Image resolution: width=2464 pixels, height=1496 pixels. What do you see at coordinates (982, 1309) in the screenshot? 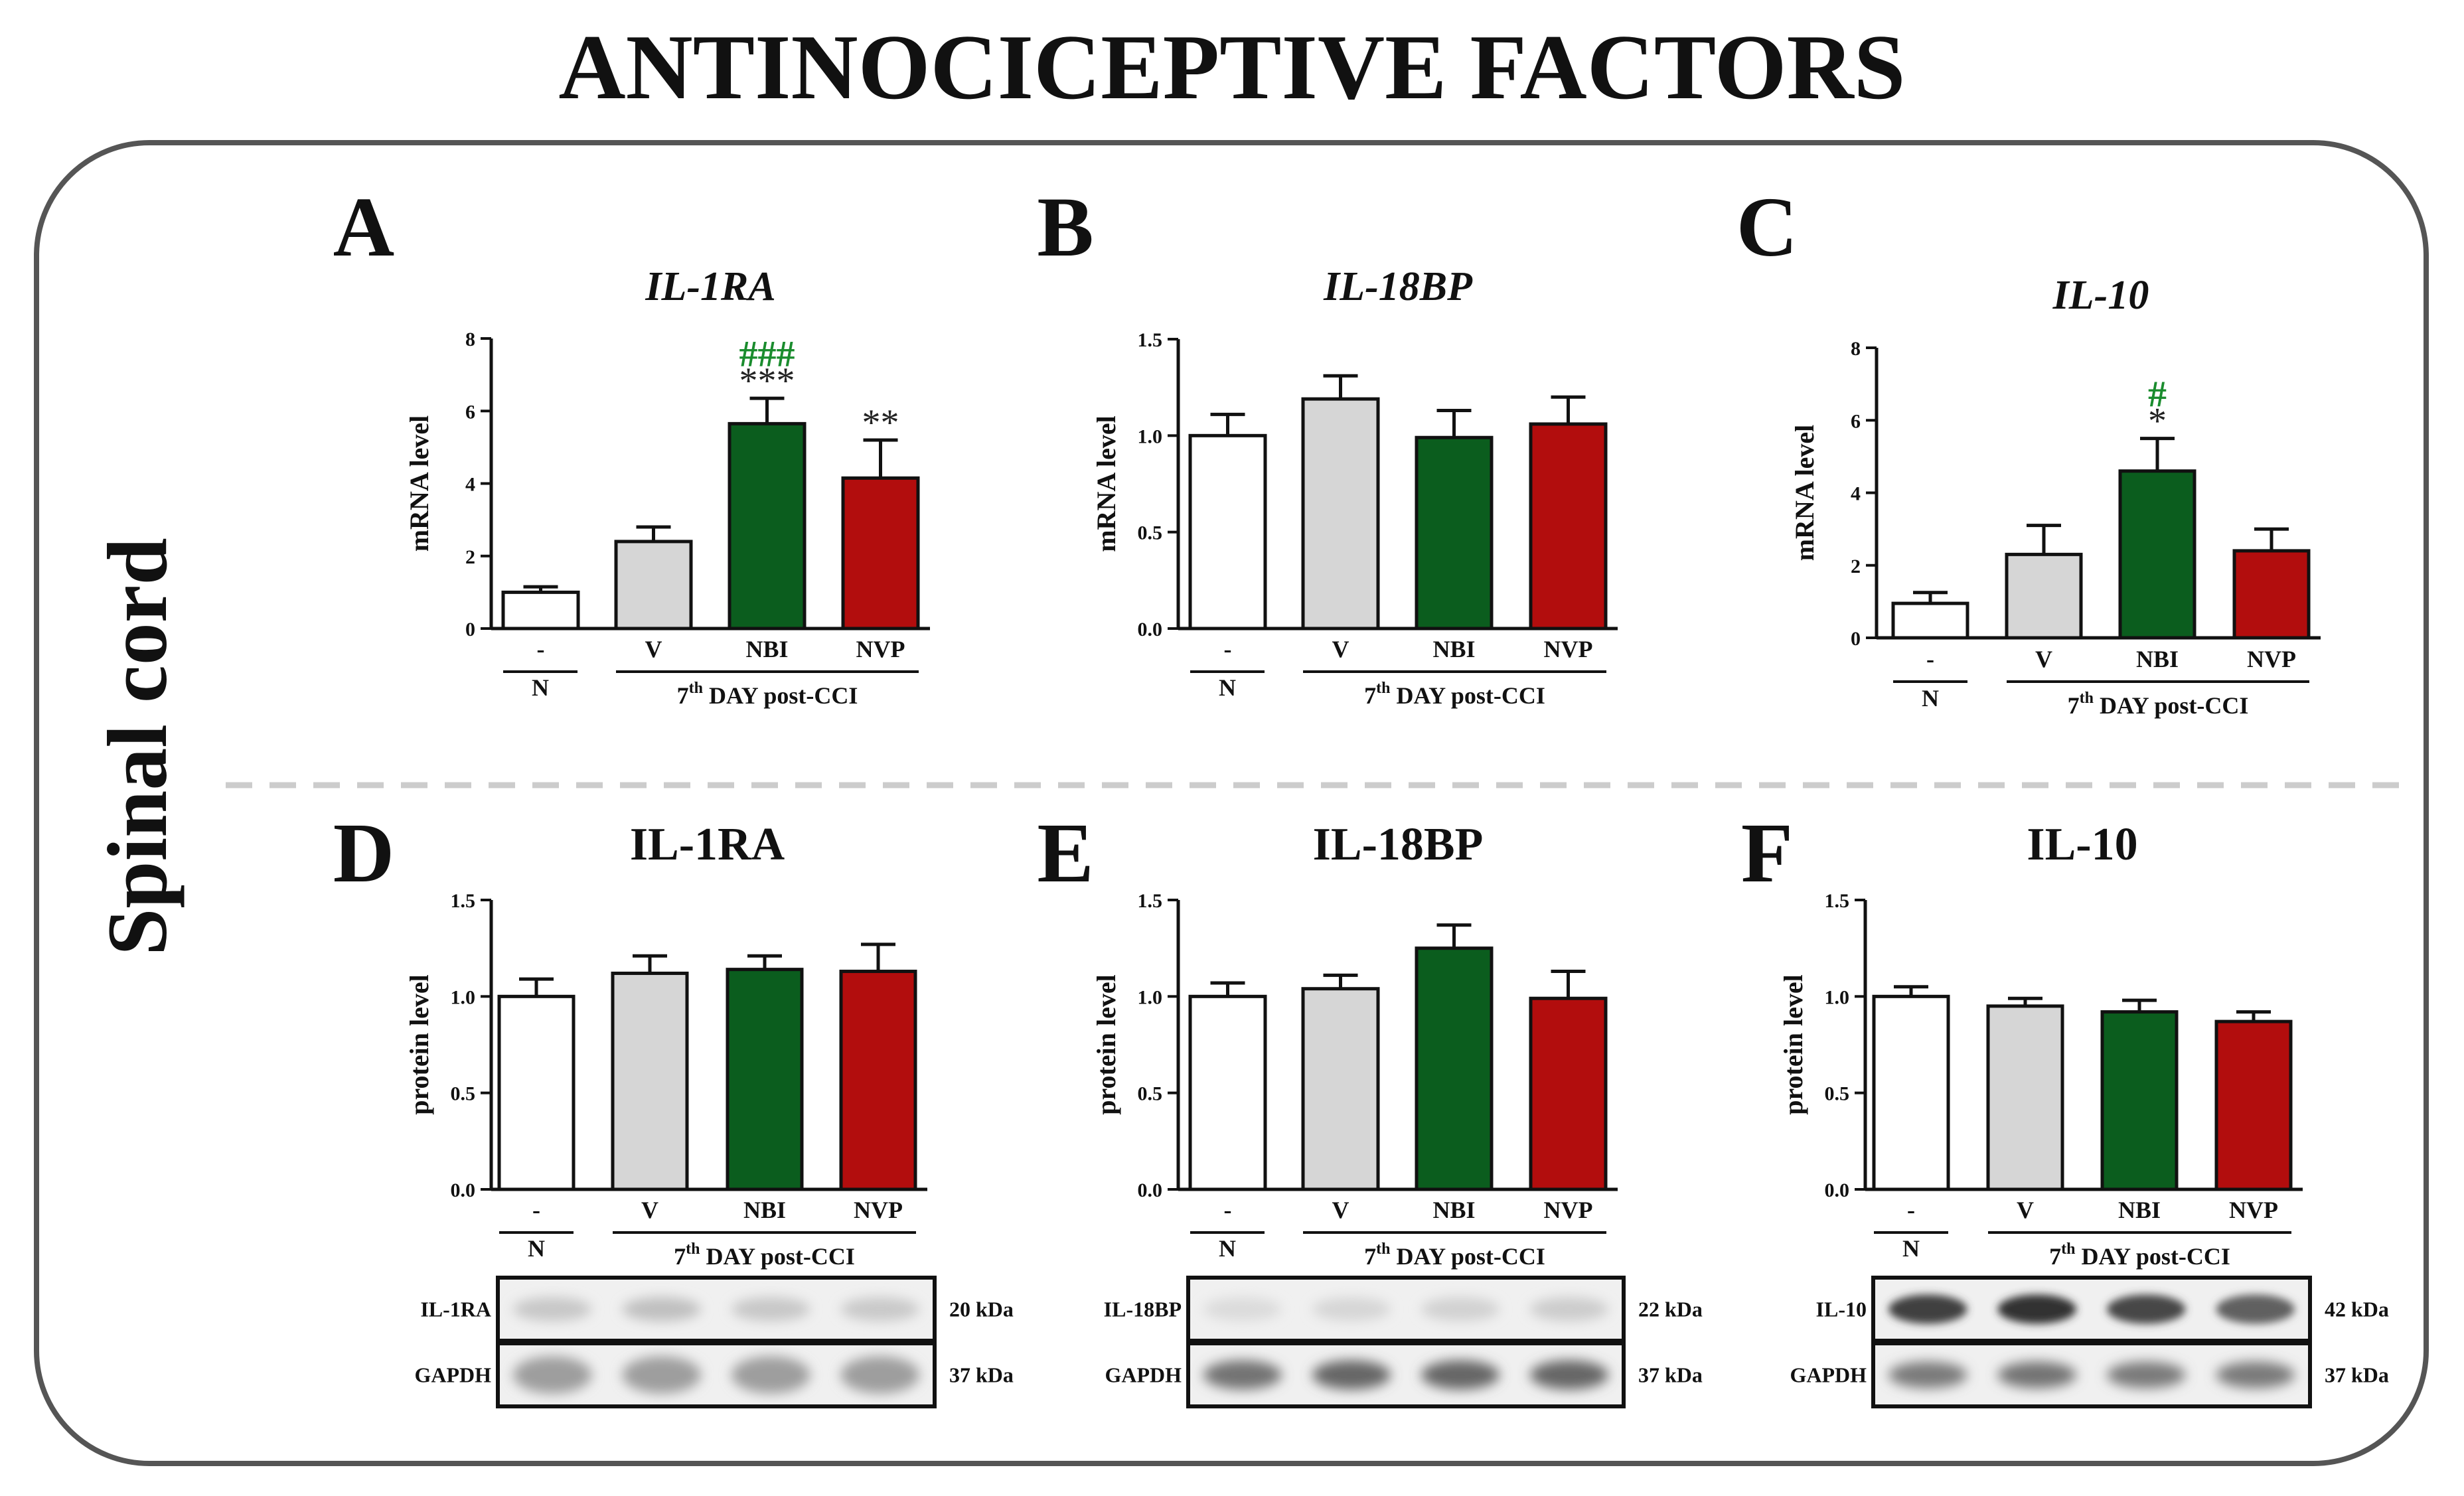
I see `blot-kda-protein: 20 kDa` at bounding box center [982, 1309].